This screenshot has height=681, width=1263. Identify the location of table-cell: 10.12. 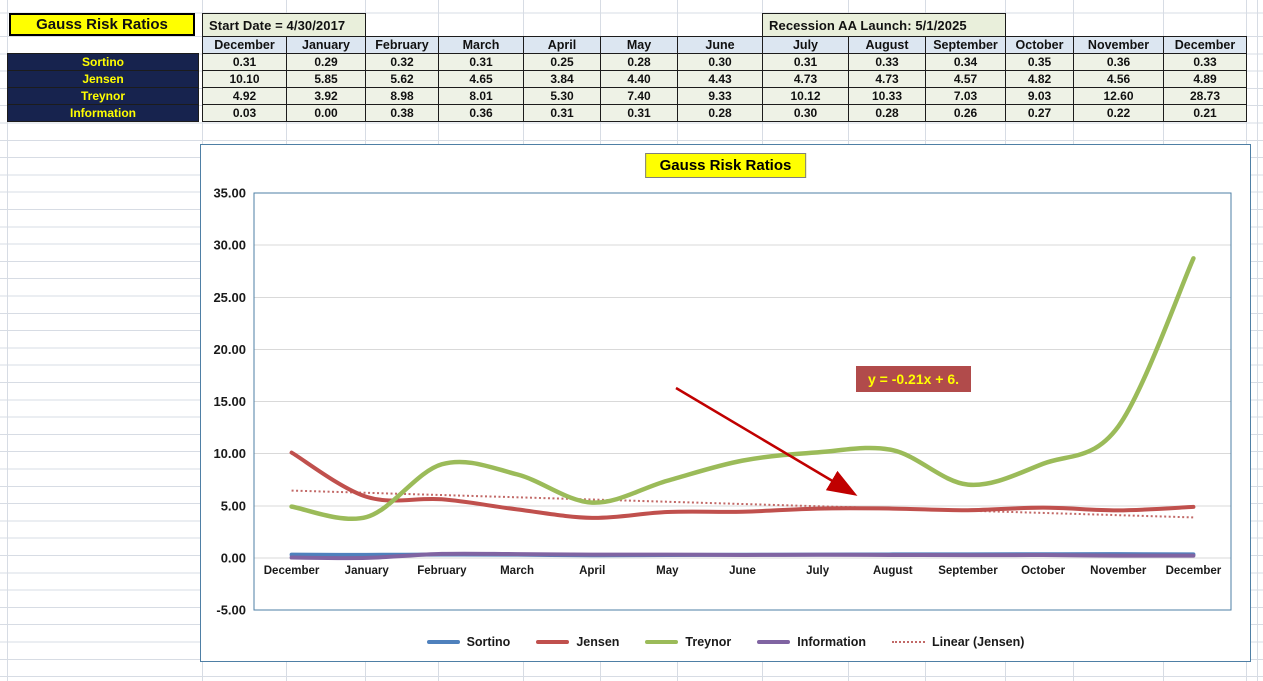
(805, 96).